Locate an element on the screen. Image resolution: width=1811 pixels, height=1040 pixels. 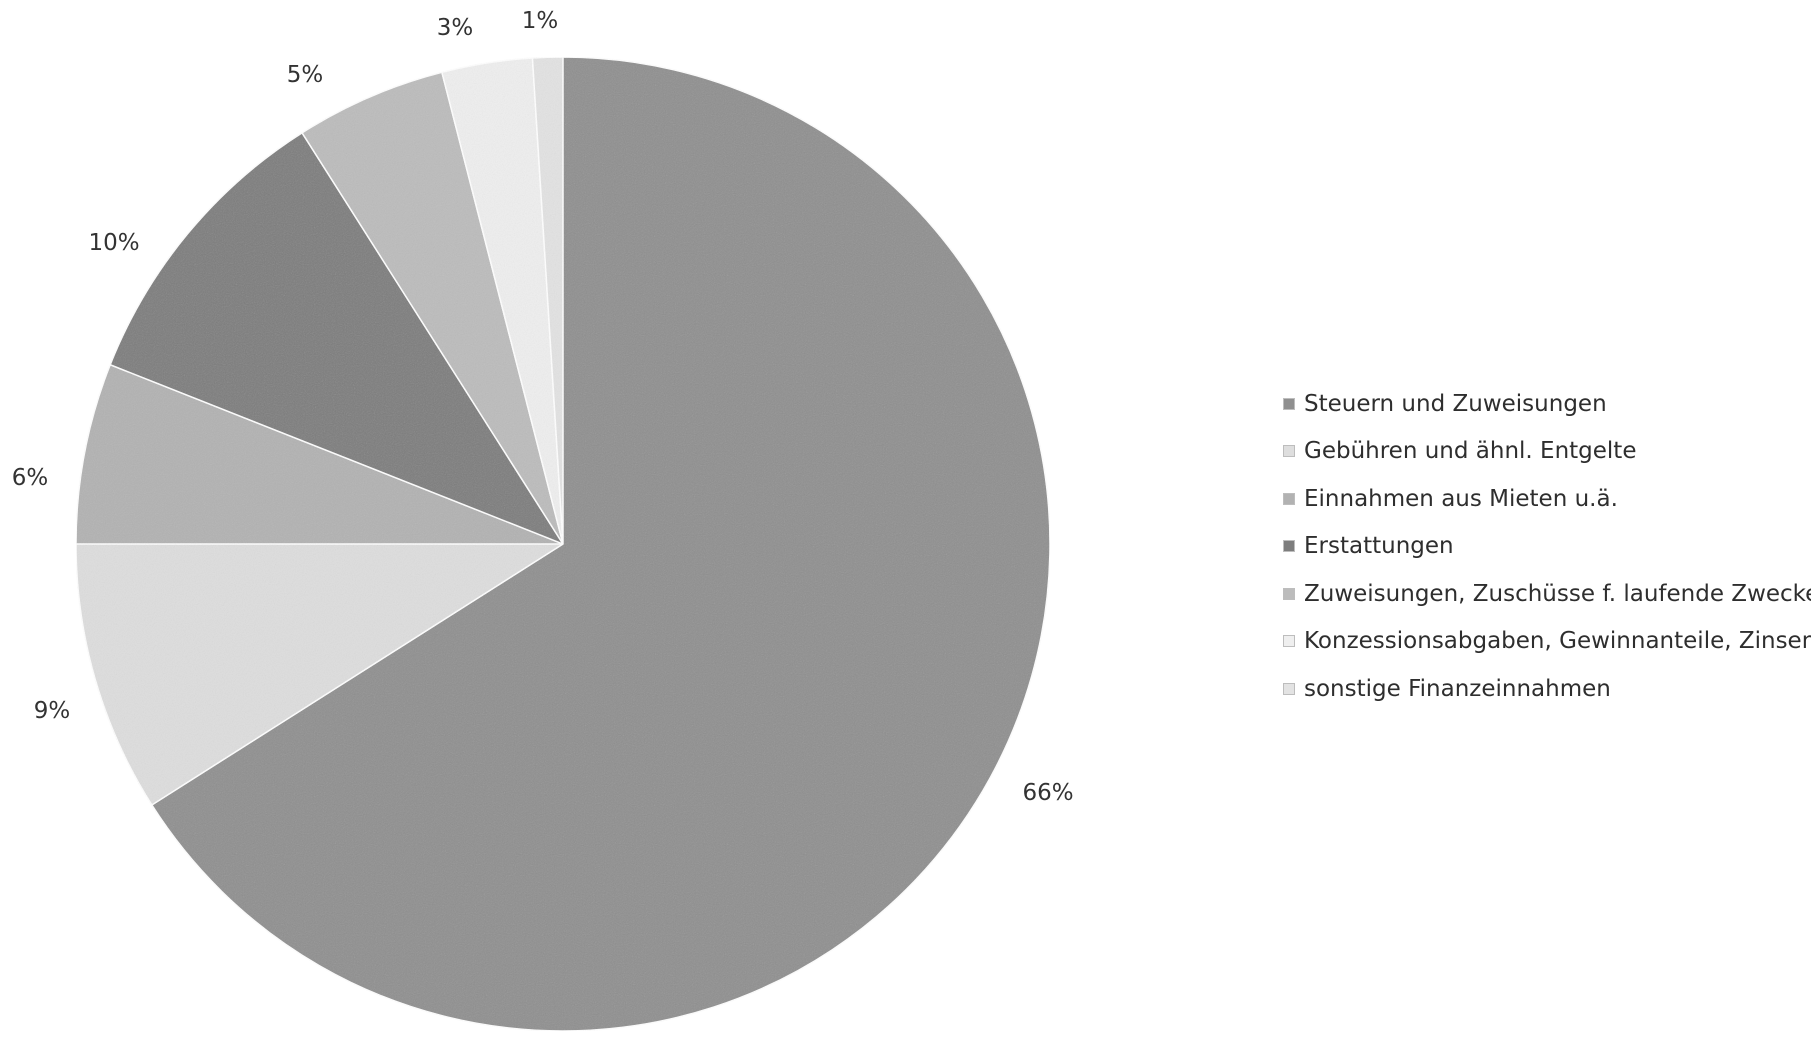
legend-label: Erstattungen is located at coordinates (1379, 546).